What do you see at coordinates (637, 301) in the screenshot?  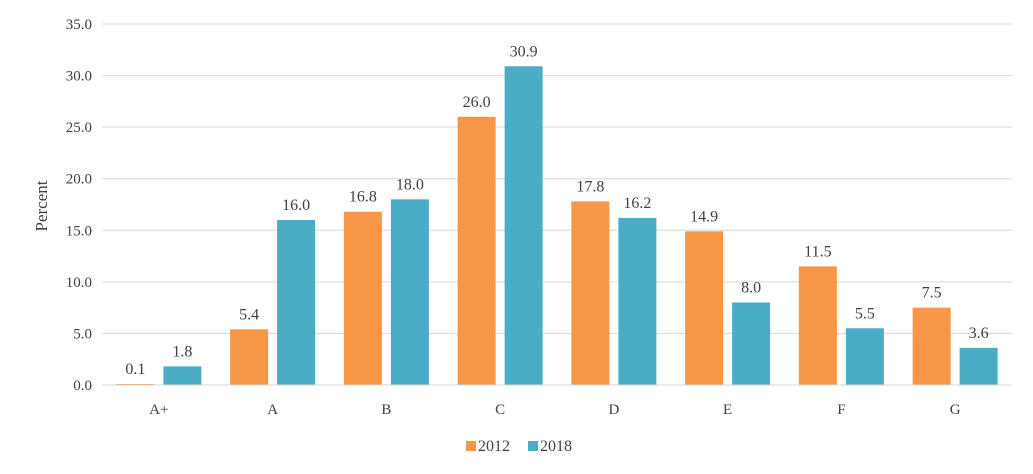 I see `bar-2018-D` at bounding box center [637, 301].